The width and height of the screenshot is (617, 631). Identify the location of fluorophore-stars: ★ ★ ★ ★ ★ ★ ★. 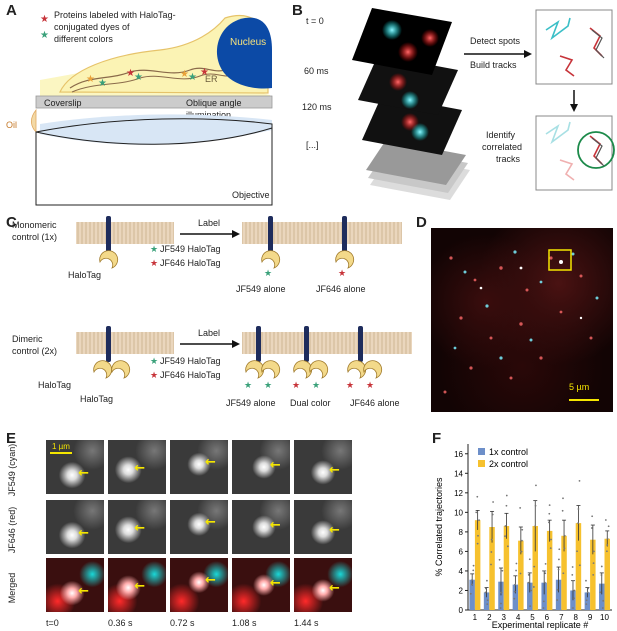
(147, 78).